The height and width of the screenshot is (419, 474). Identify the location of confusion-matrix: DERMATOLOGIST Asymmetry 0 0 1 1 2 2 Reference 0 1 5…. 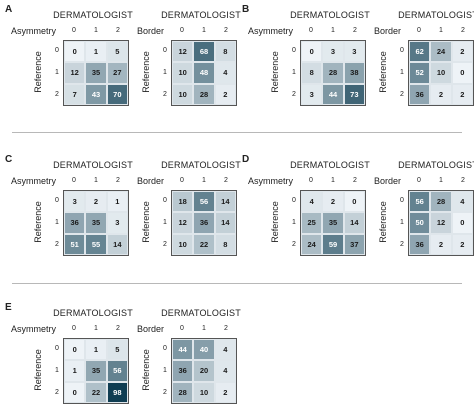
(72, 358).